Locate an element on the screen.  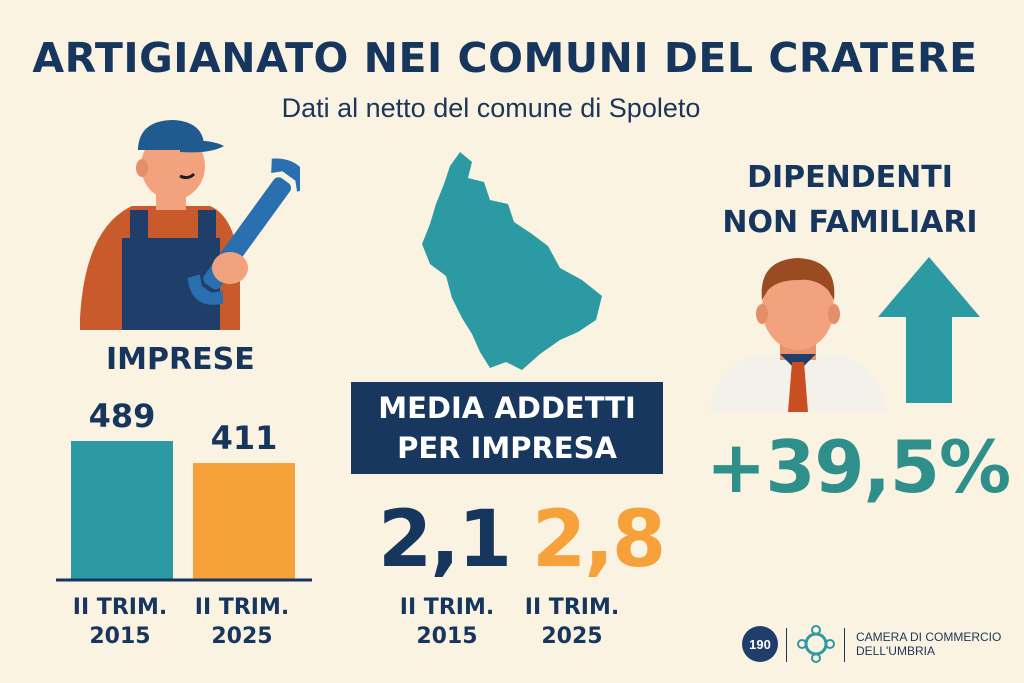
arrow-up-icon is located at coordinates (929, 330).